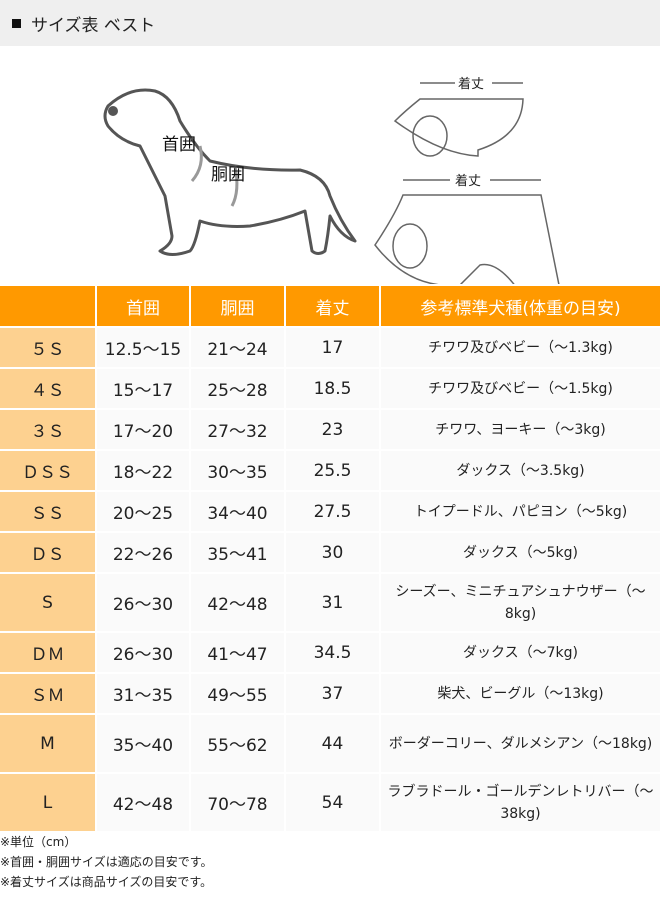 This screenshot has height=900, width=660. I want to click on neck-cell: 20～25, so click(143, 511).